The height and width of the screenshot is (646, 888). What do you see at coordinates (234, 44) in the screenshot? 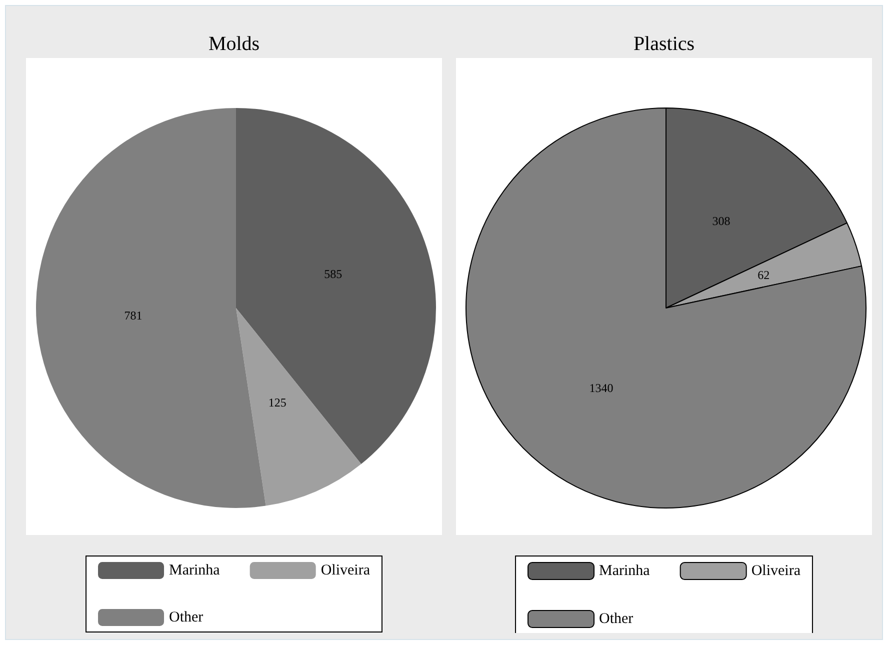
I see `chart-title: Molds` at bounding box center [234, 44].